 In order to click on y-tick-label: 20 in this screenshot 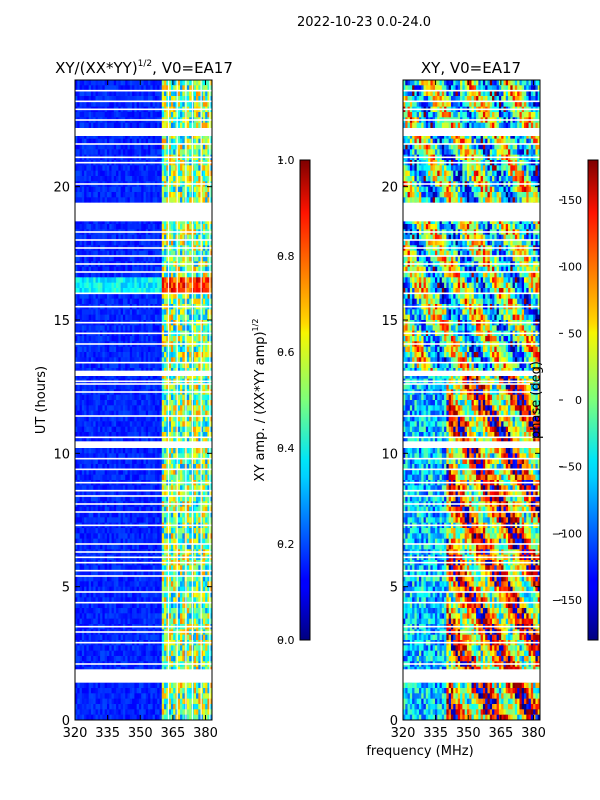, I will do `click(61, 188)`.